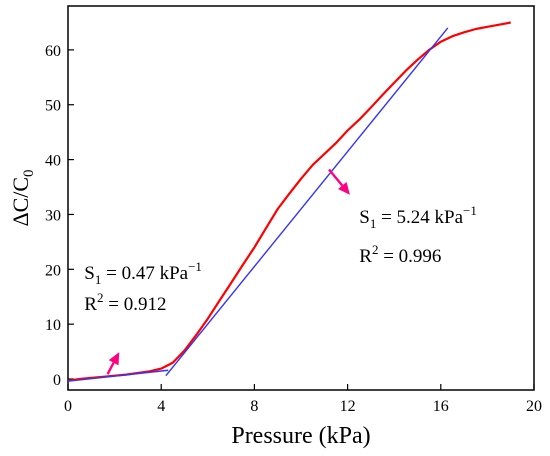 This screenshot has width=550, height=456. Describe the element at coordinates (68, 406) in the screenshot. I see `x-tick-label: 0` at that location.